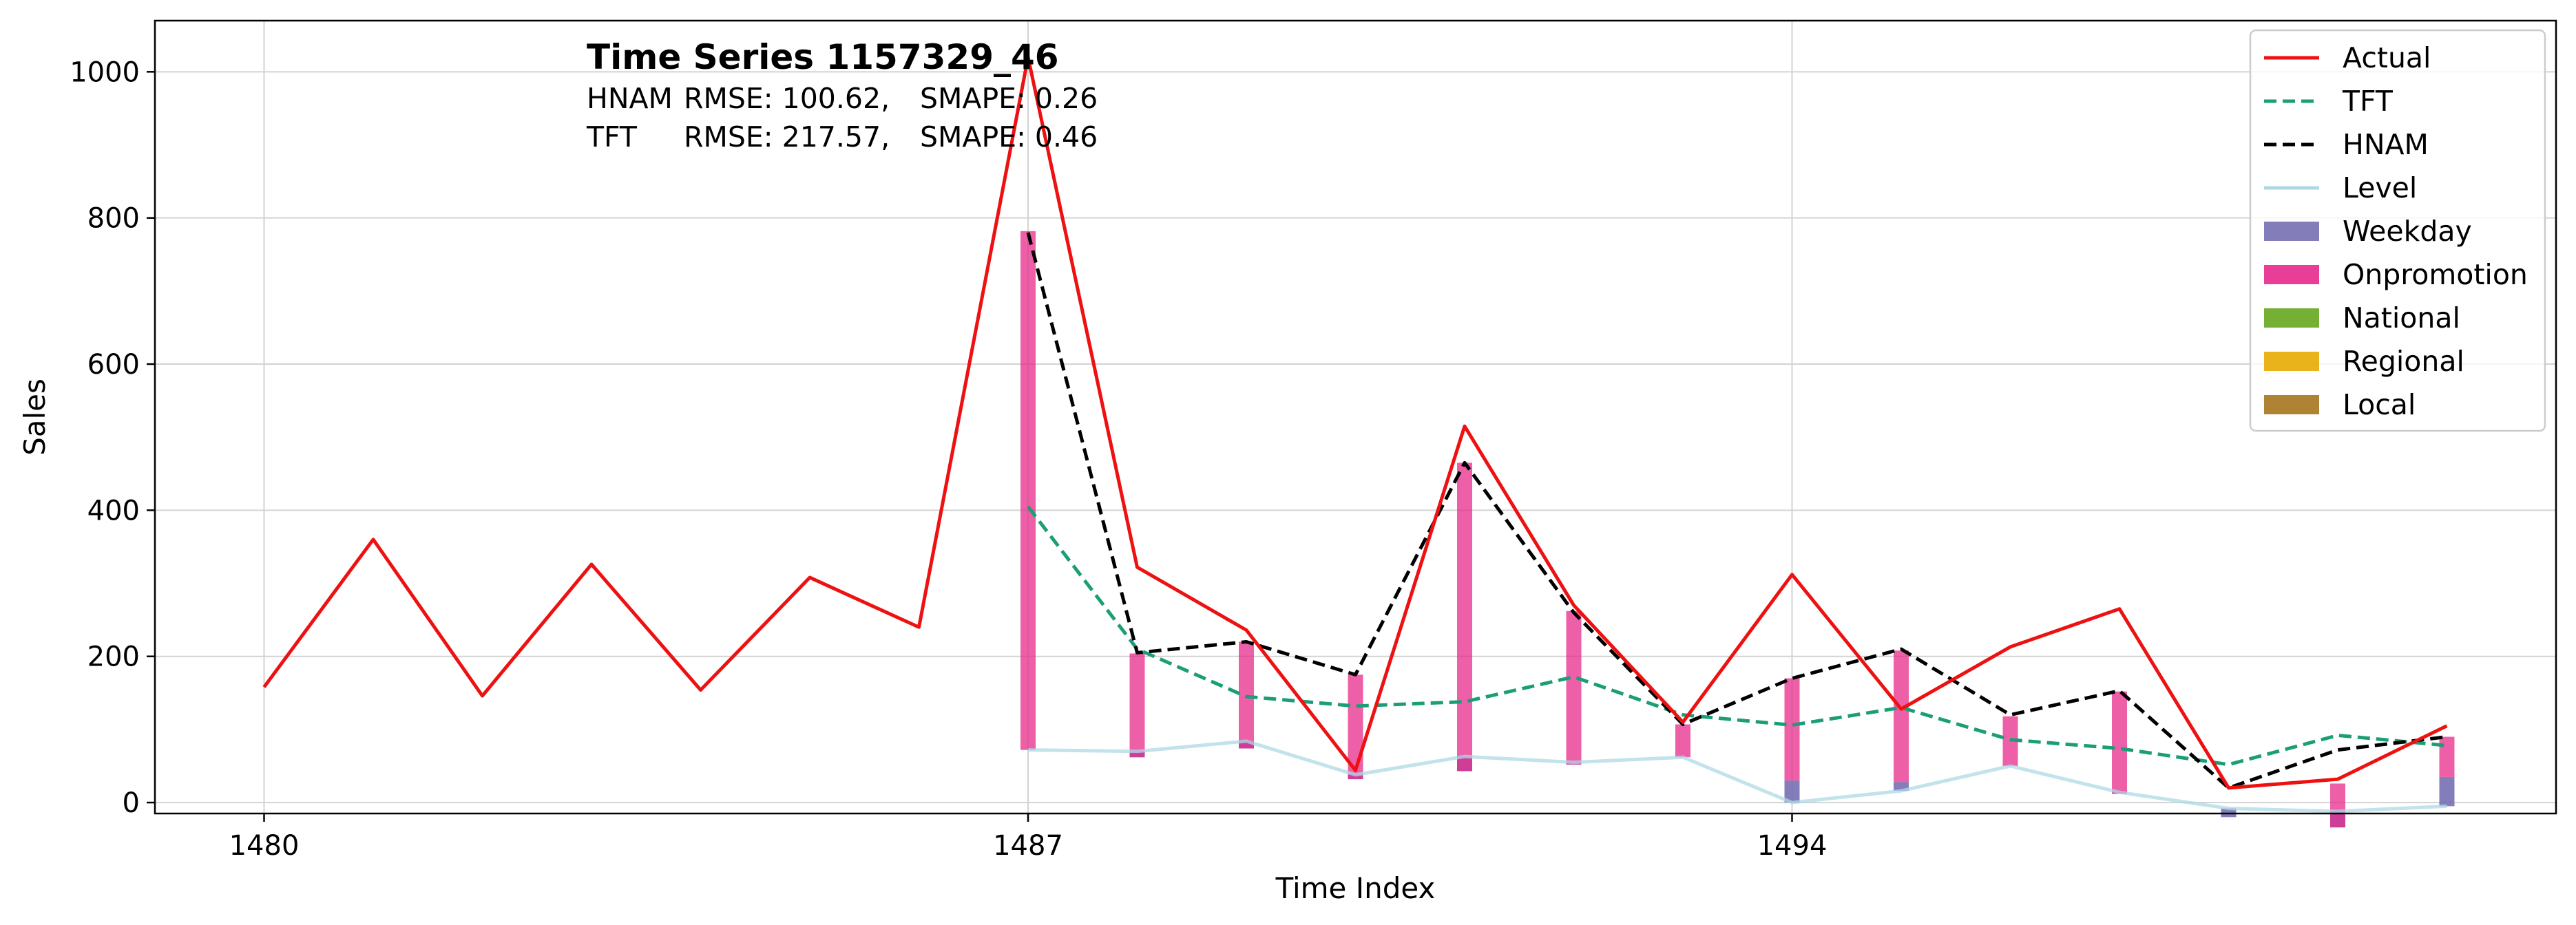  I want to click on y-axis-label: Sales, so click(35, 418).